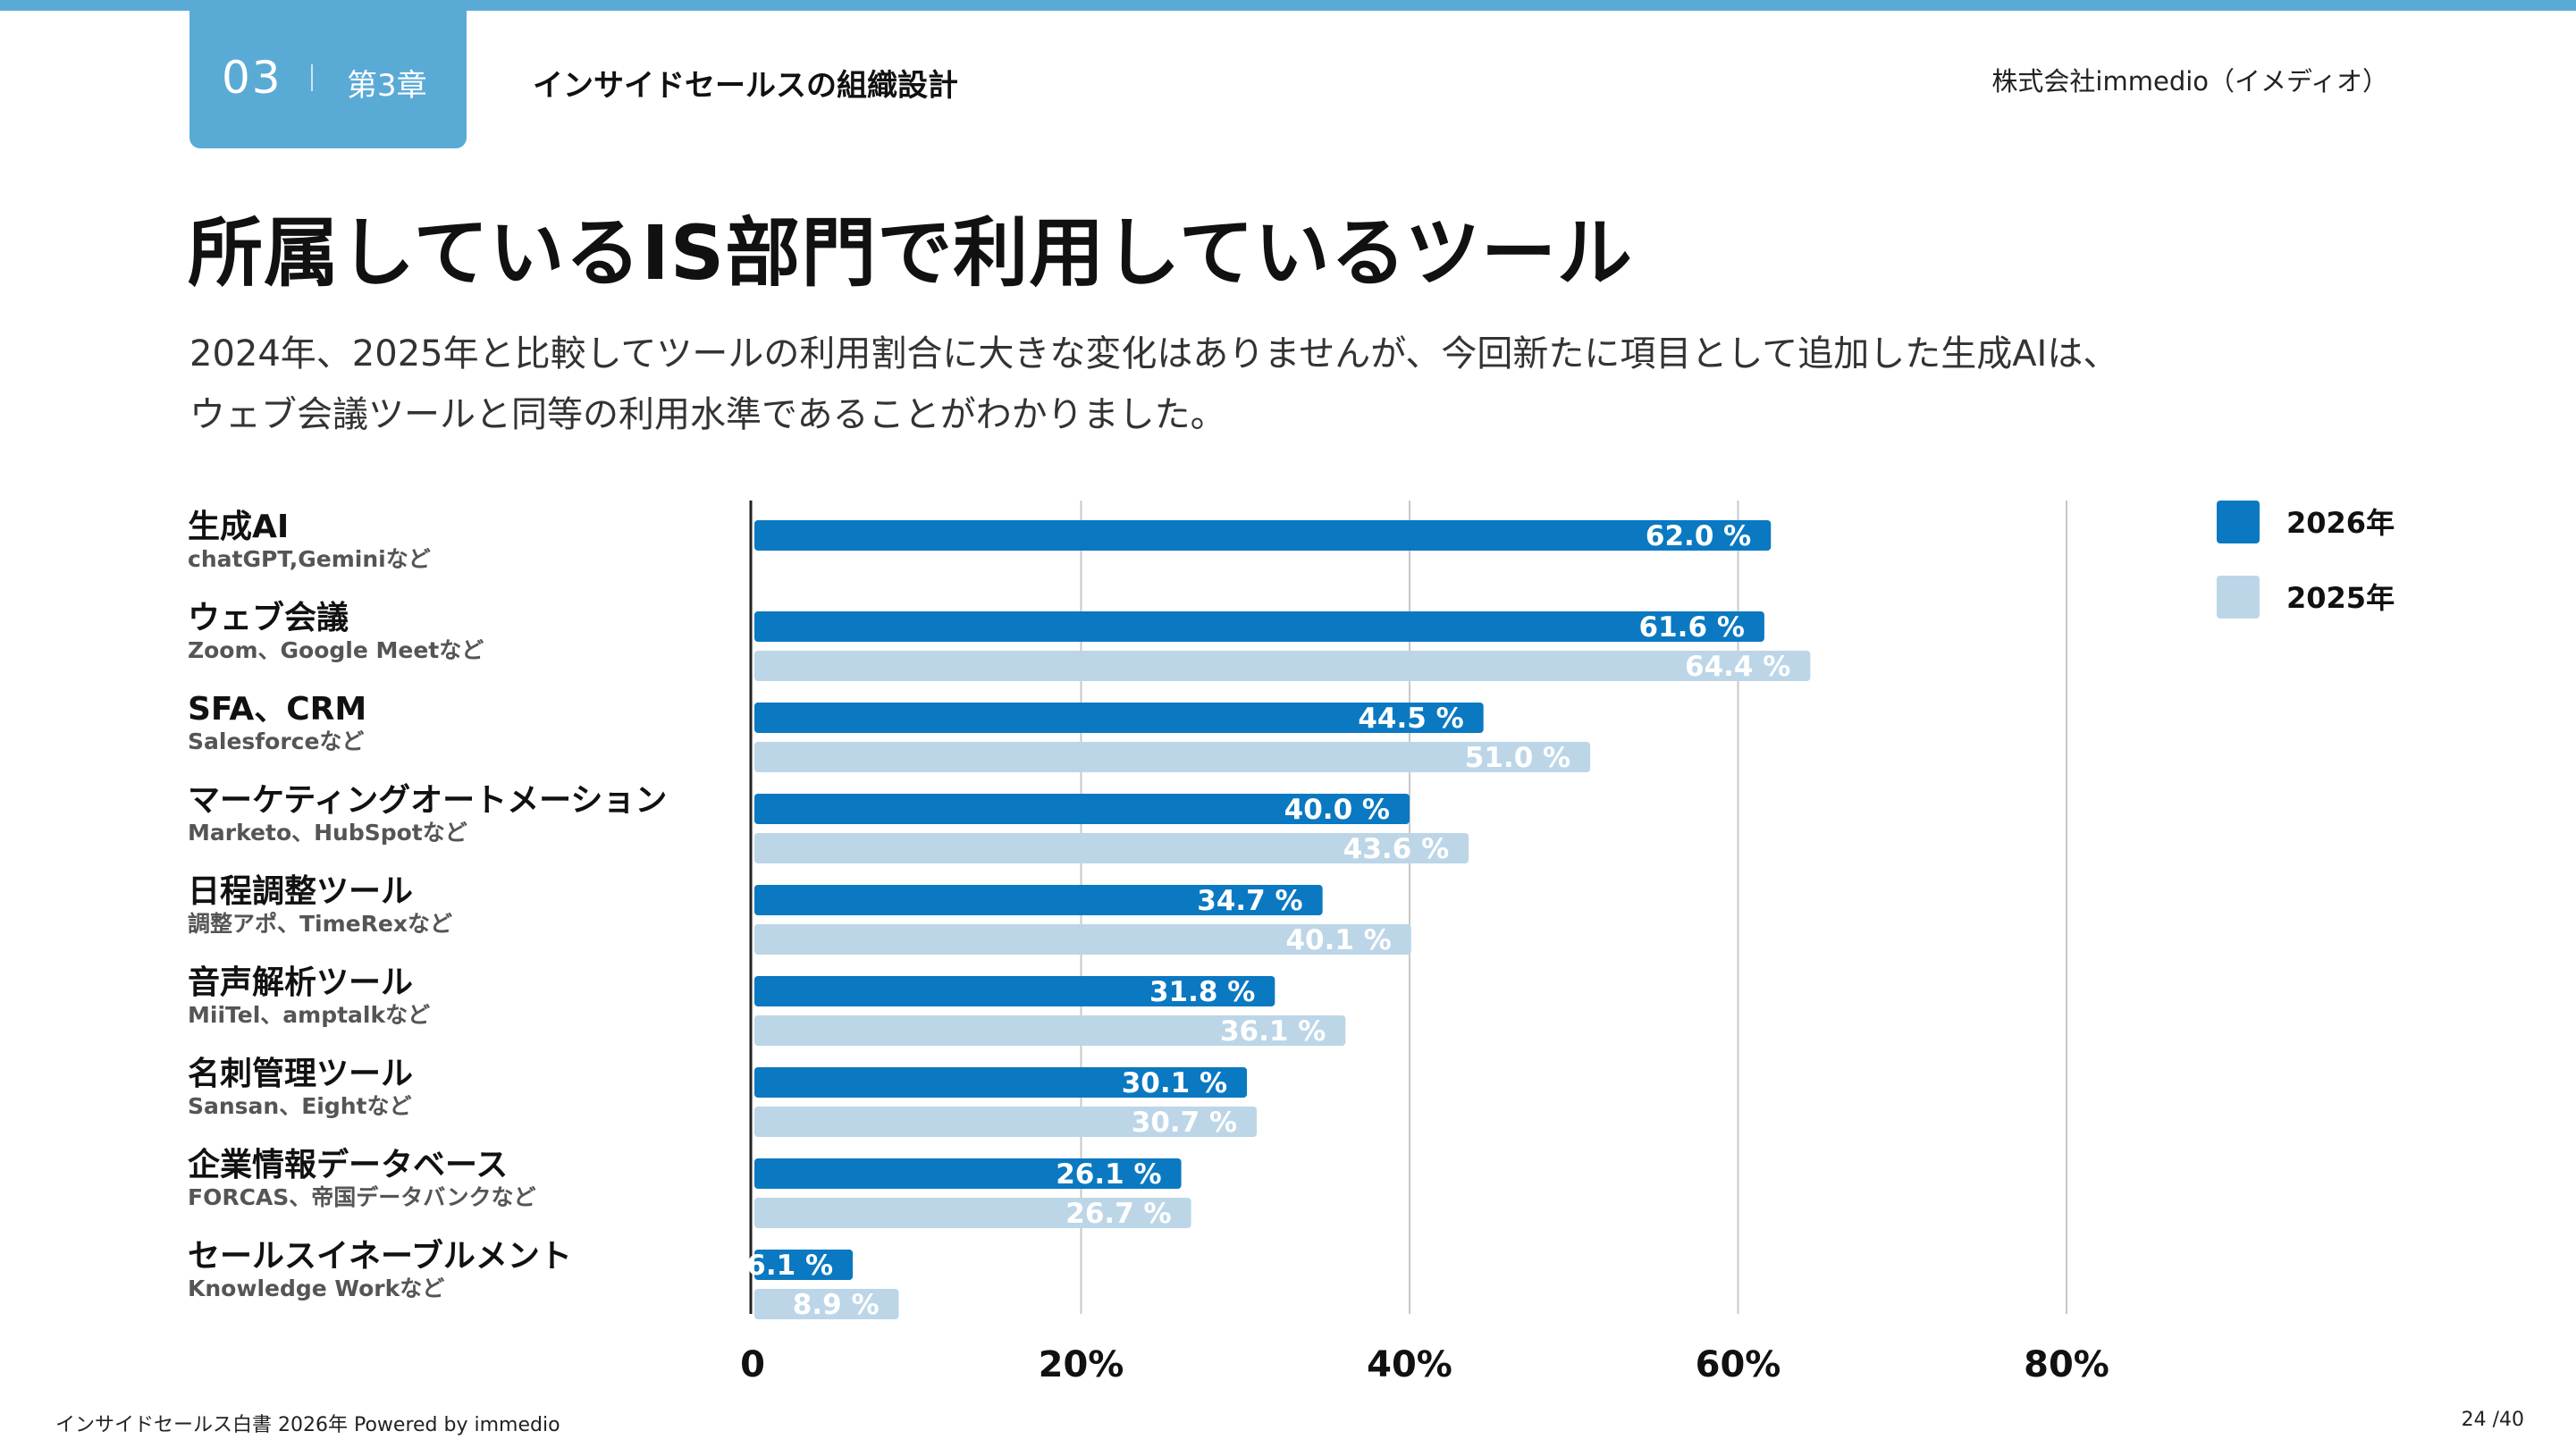  What do you see at coordinates (708, 414) in the screenshot?
I see `description-line-2: ウェブ会議ツールと同等の利用水準であることがわかりました。` at bounding box center [708, 414].